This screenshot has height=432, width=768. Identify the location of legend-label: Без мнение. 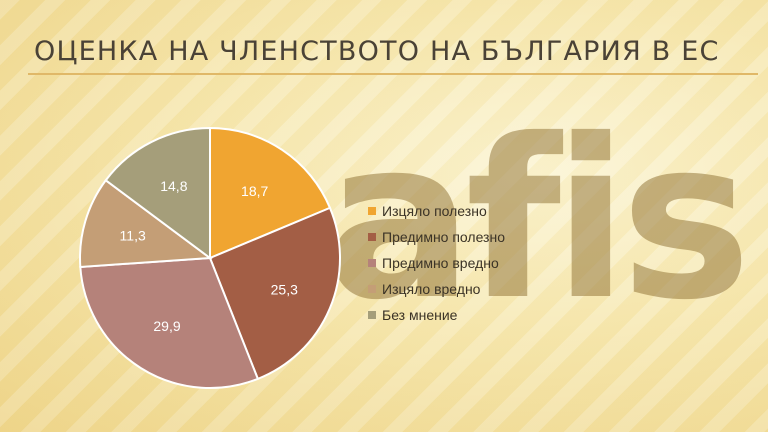
(420, 315).